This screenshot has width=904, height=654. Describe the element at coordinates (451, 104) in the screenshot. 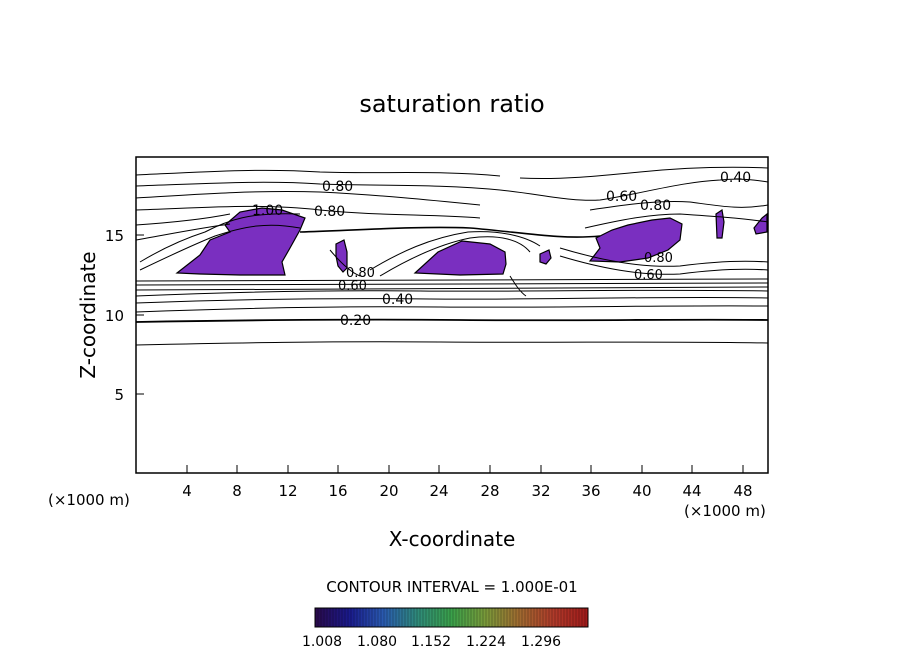

I see `chart-title: saturation ratio` at that location.